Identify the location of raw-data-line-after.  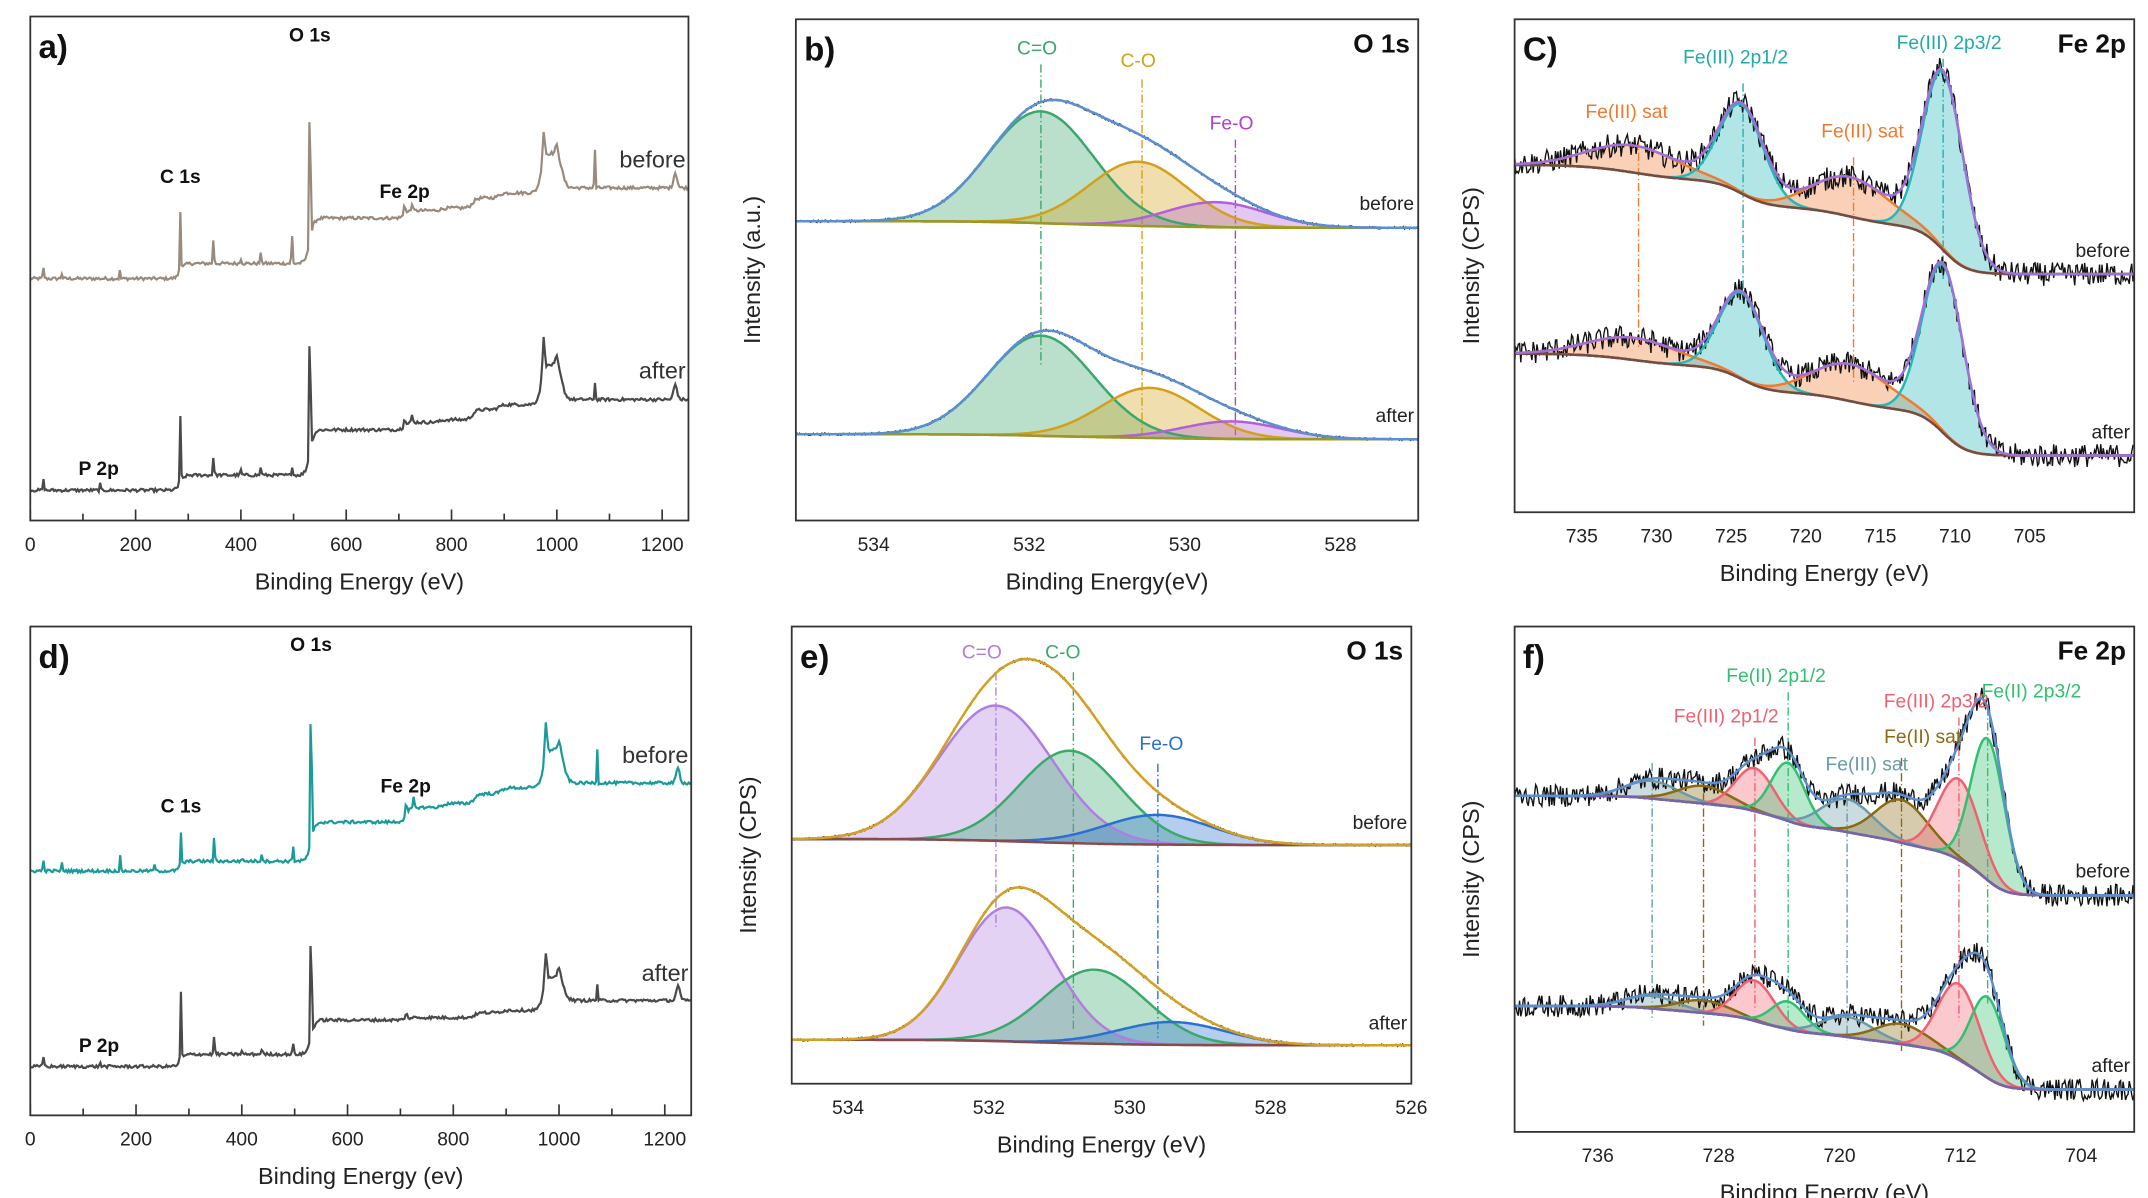
(1824, 1022).